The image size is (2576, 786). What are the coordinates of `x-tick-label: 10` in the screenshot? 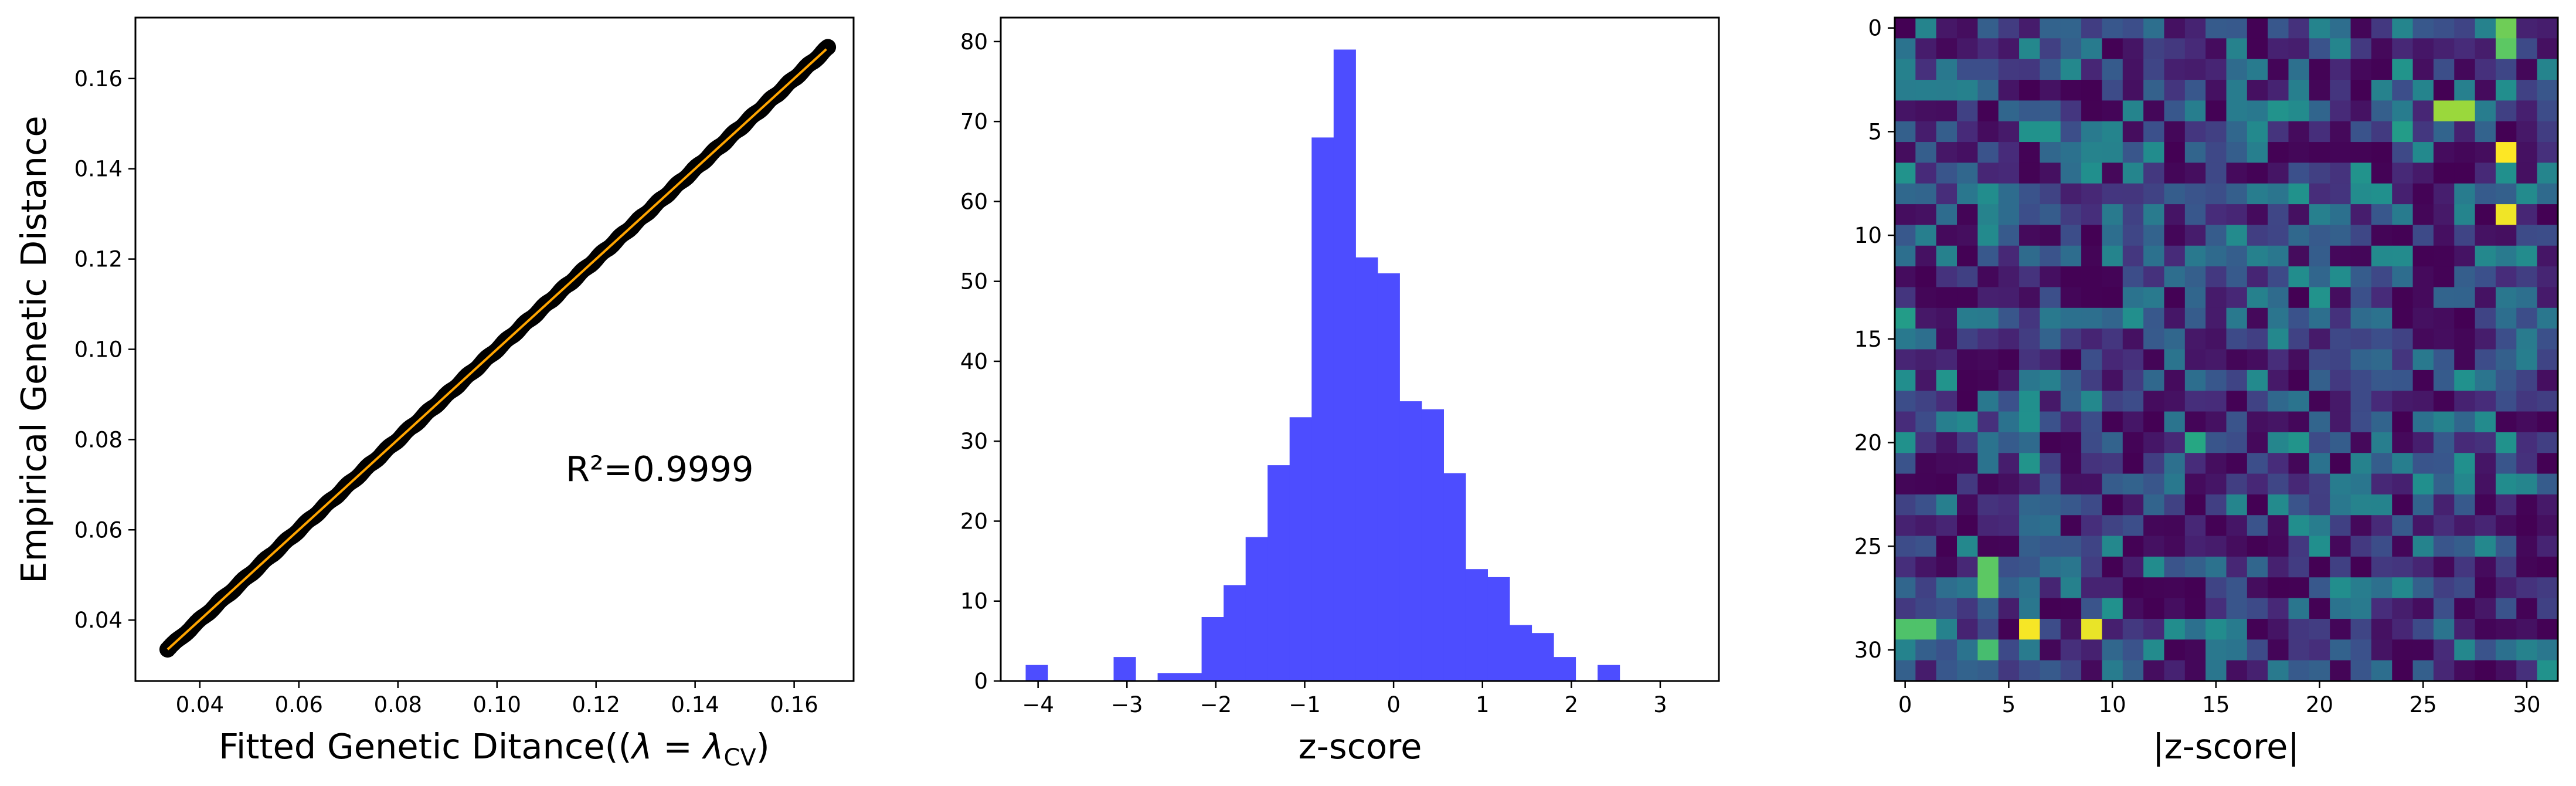 It's located at (2112, 705).